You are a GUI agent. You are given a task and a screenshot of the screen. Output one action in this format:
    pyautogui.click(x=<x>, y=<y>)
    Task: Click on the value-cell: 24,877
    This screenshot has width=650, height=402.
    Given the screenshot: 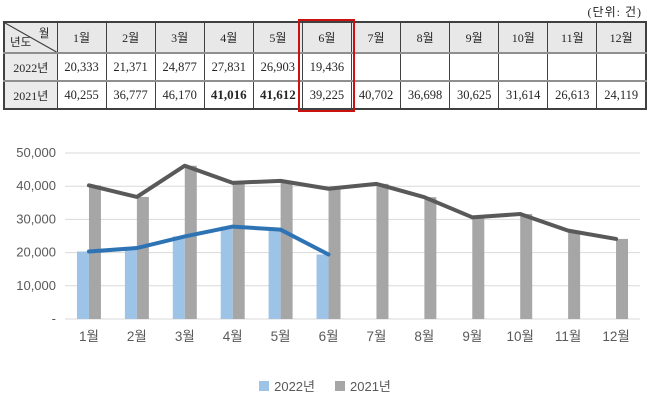 What is the action you would take?
    pyautogui.click(x=179, y=67)
    